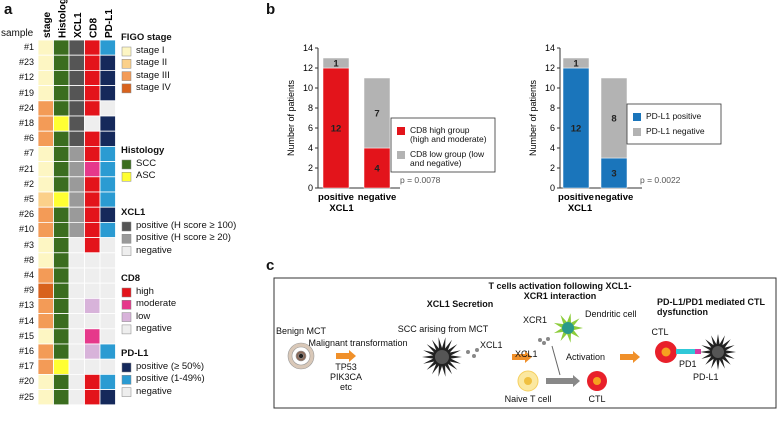 The width and height of the screenshot is (780, 421). Describe the element at coordinates (533, 117) in the screenshot. I see `y-axis-label: Number of patients` at that location.